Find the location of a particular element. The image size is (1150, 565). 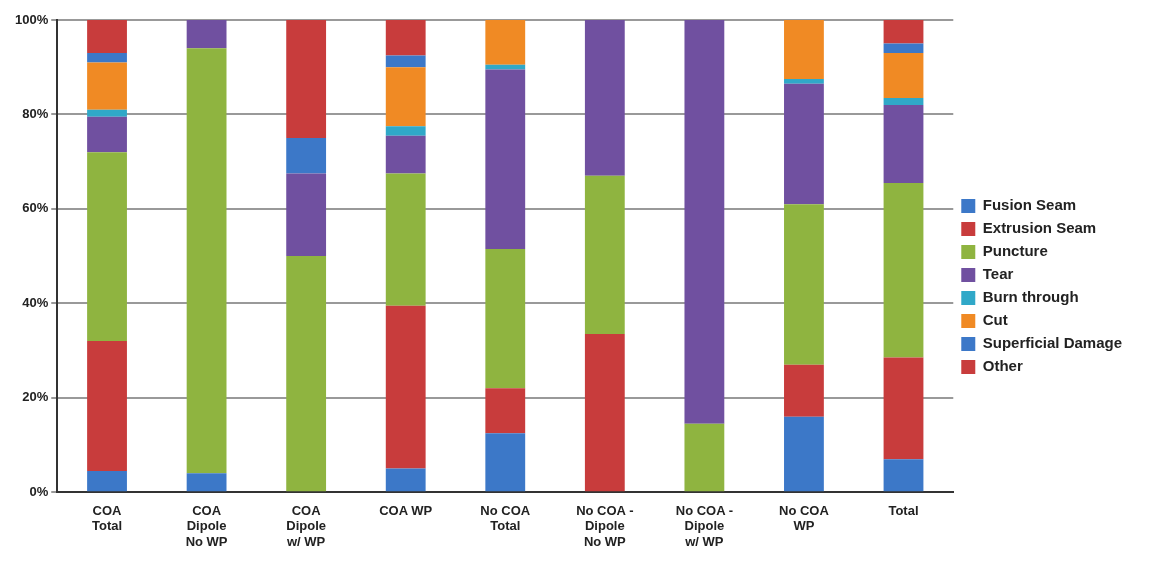

legend-label: Fusion Seam is located at coordinates (1029, 205).